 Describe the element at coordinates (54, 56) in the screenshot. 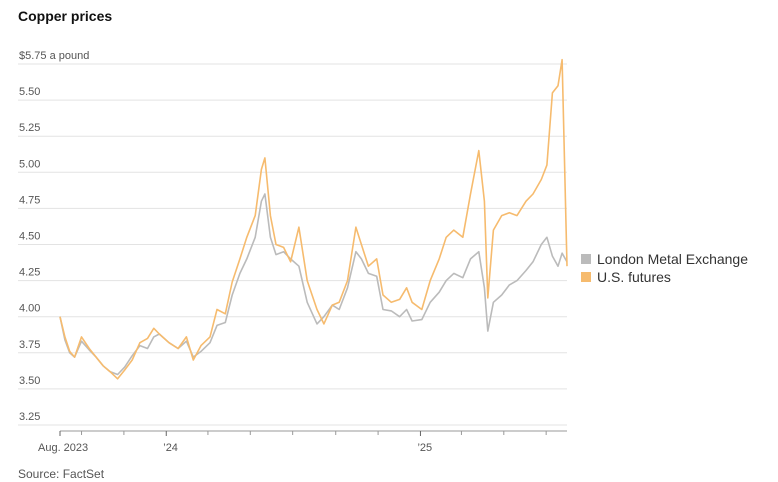

I see `y-tick-label: $5.75 a pound` at that location.